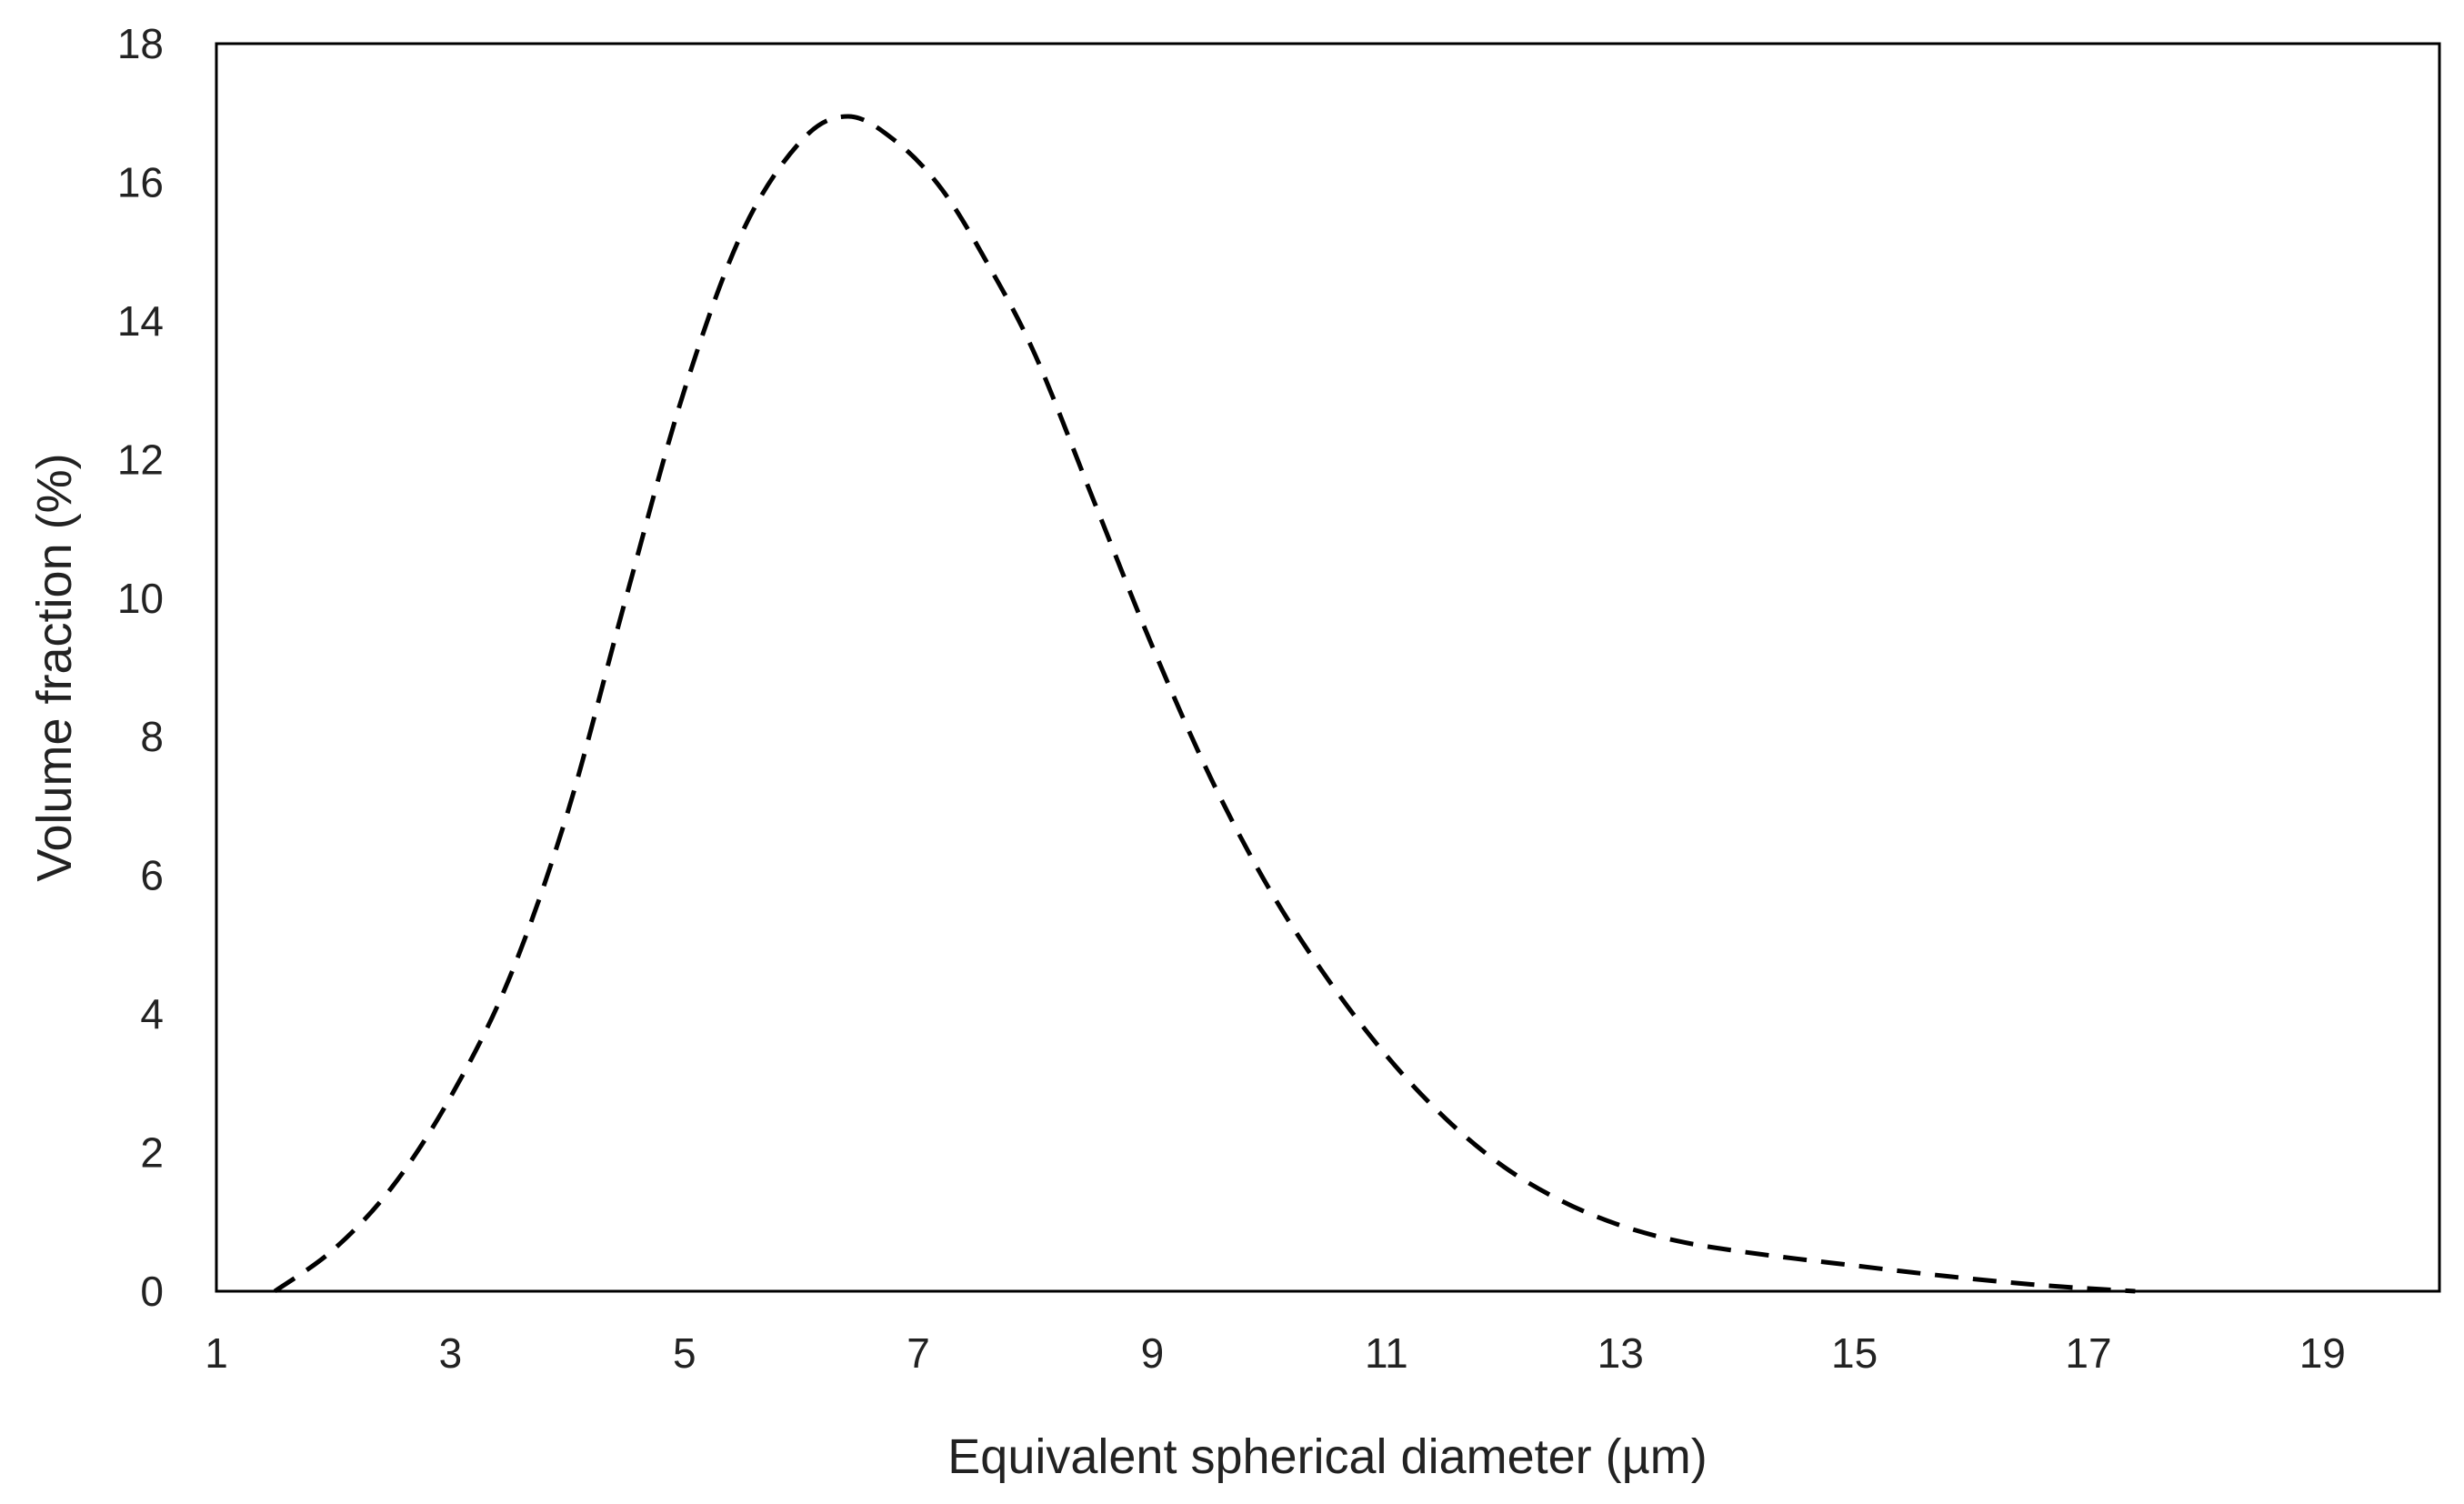 The image size is (2464, 1504). Describe the element at coordinates (152, 736) in the screenshot. I see `y-tick-label: 8` at that location.